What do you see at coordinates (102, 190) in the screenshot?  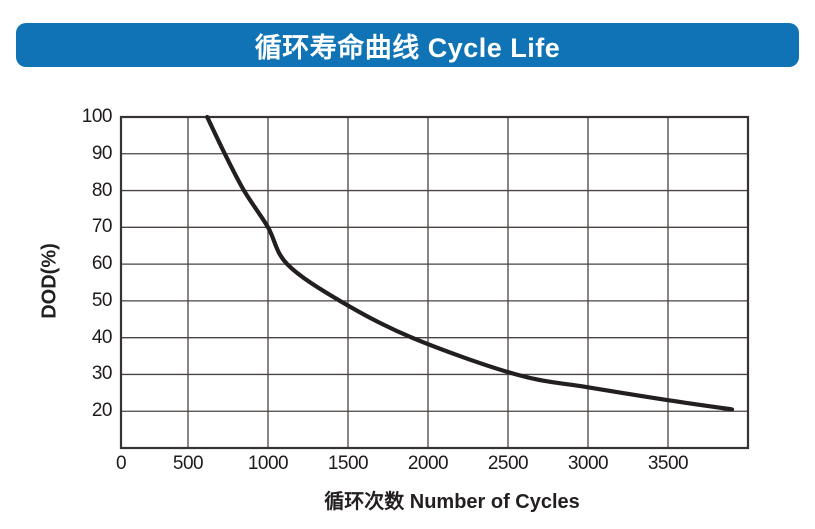 I see `y-tick-label: 80` at bounding box center [102, 190].